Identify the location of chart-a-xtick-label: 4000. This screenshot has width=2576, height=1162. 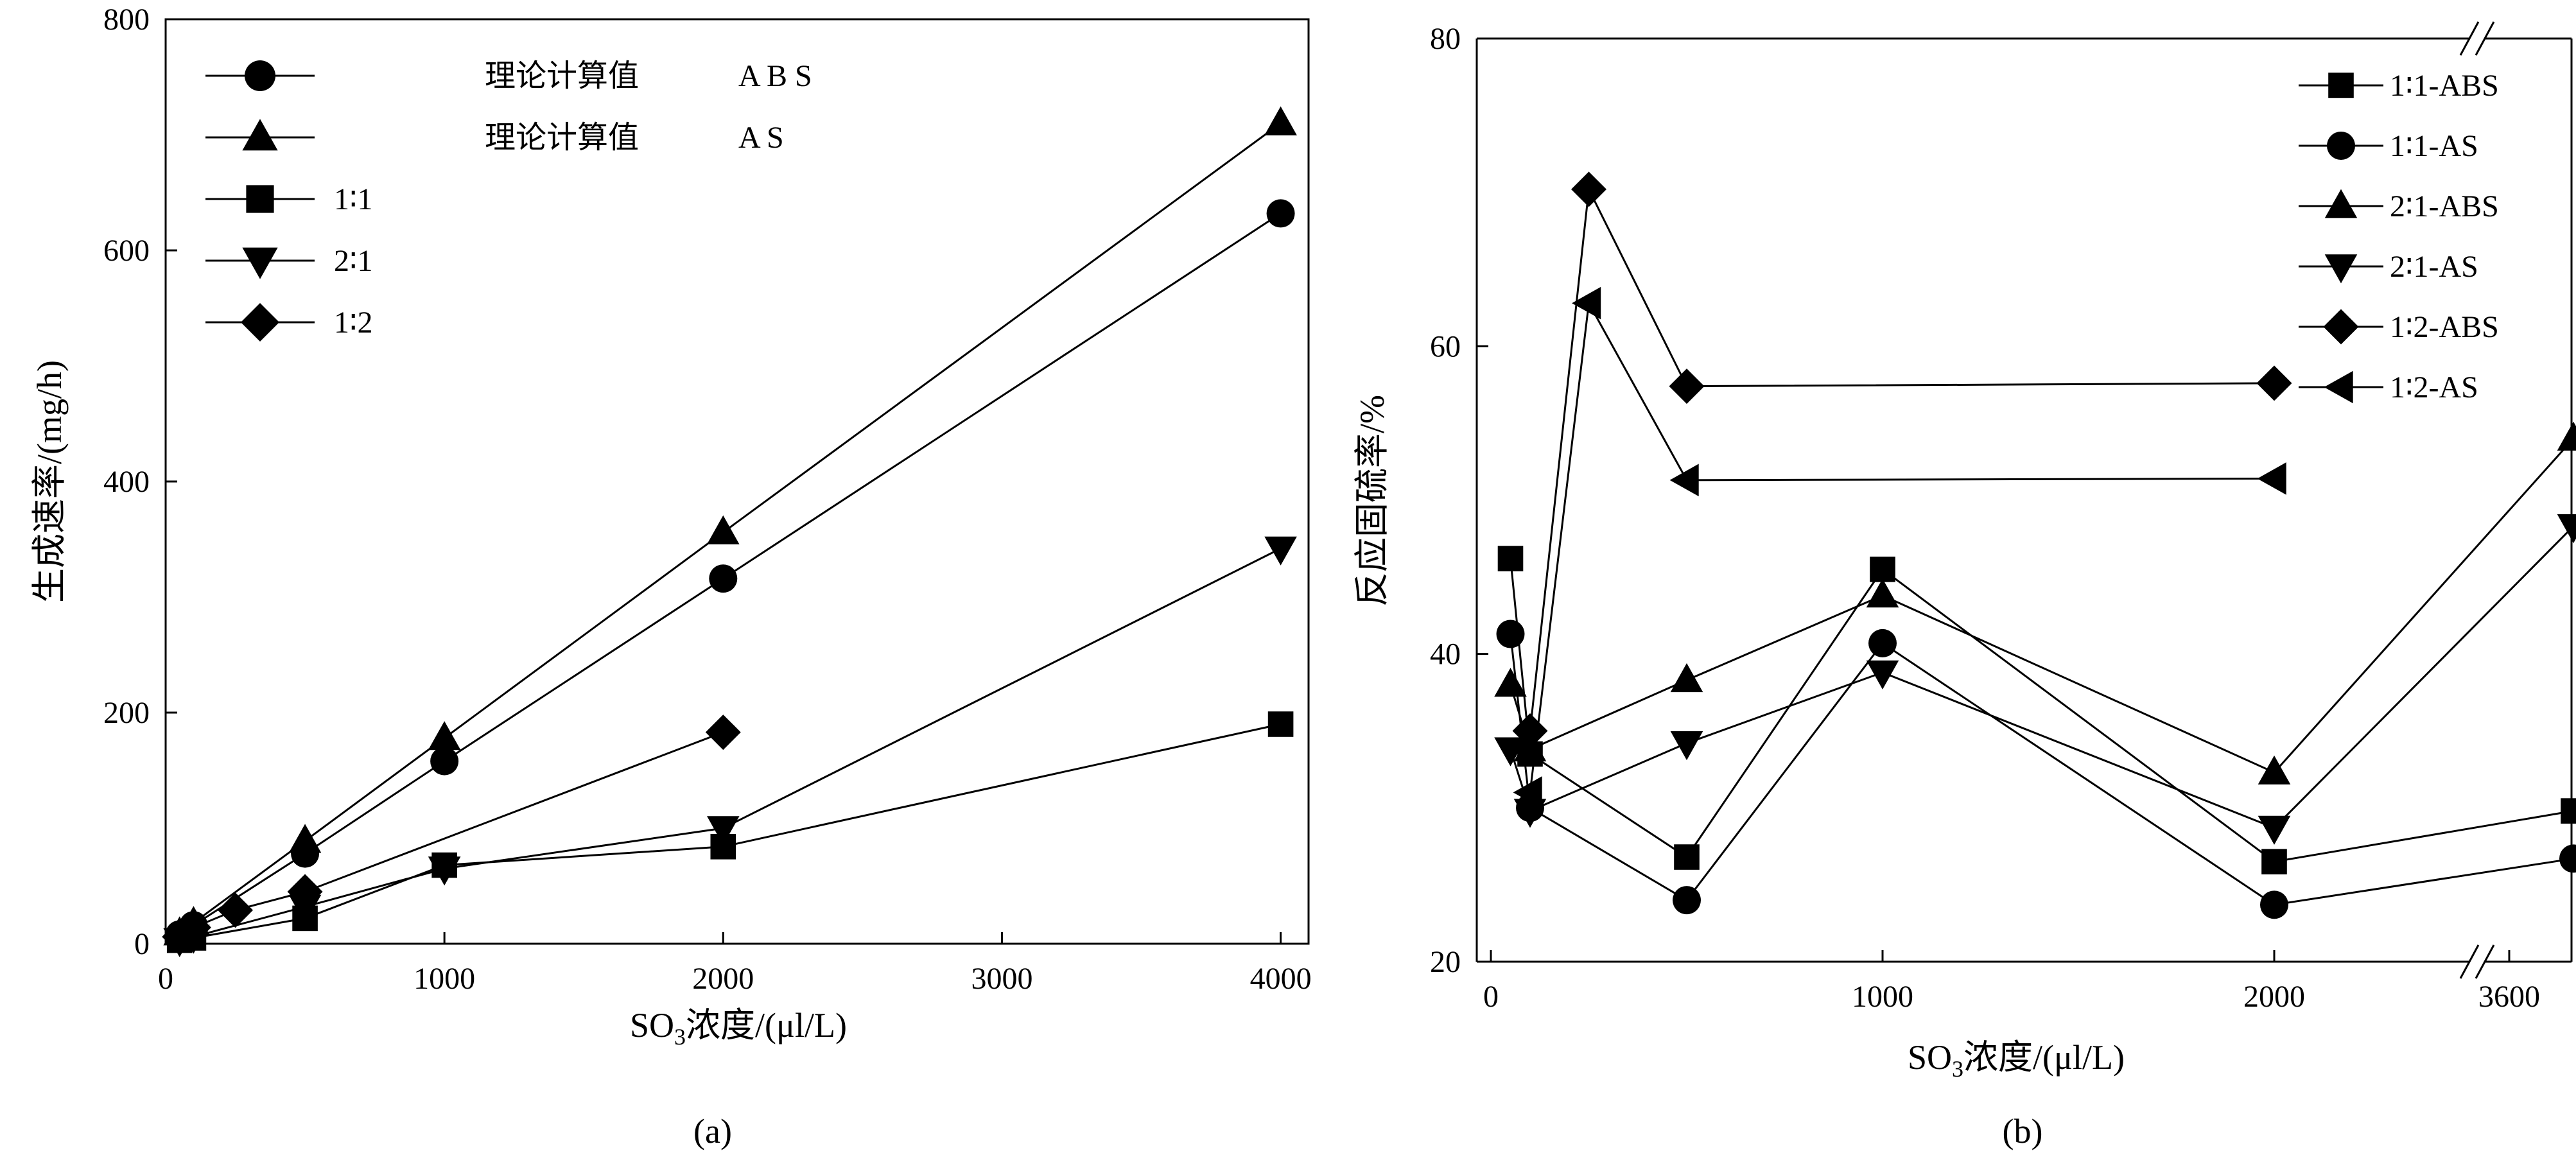
(1281, 979).